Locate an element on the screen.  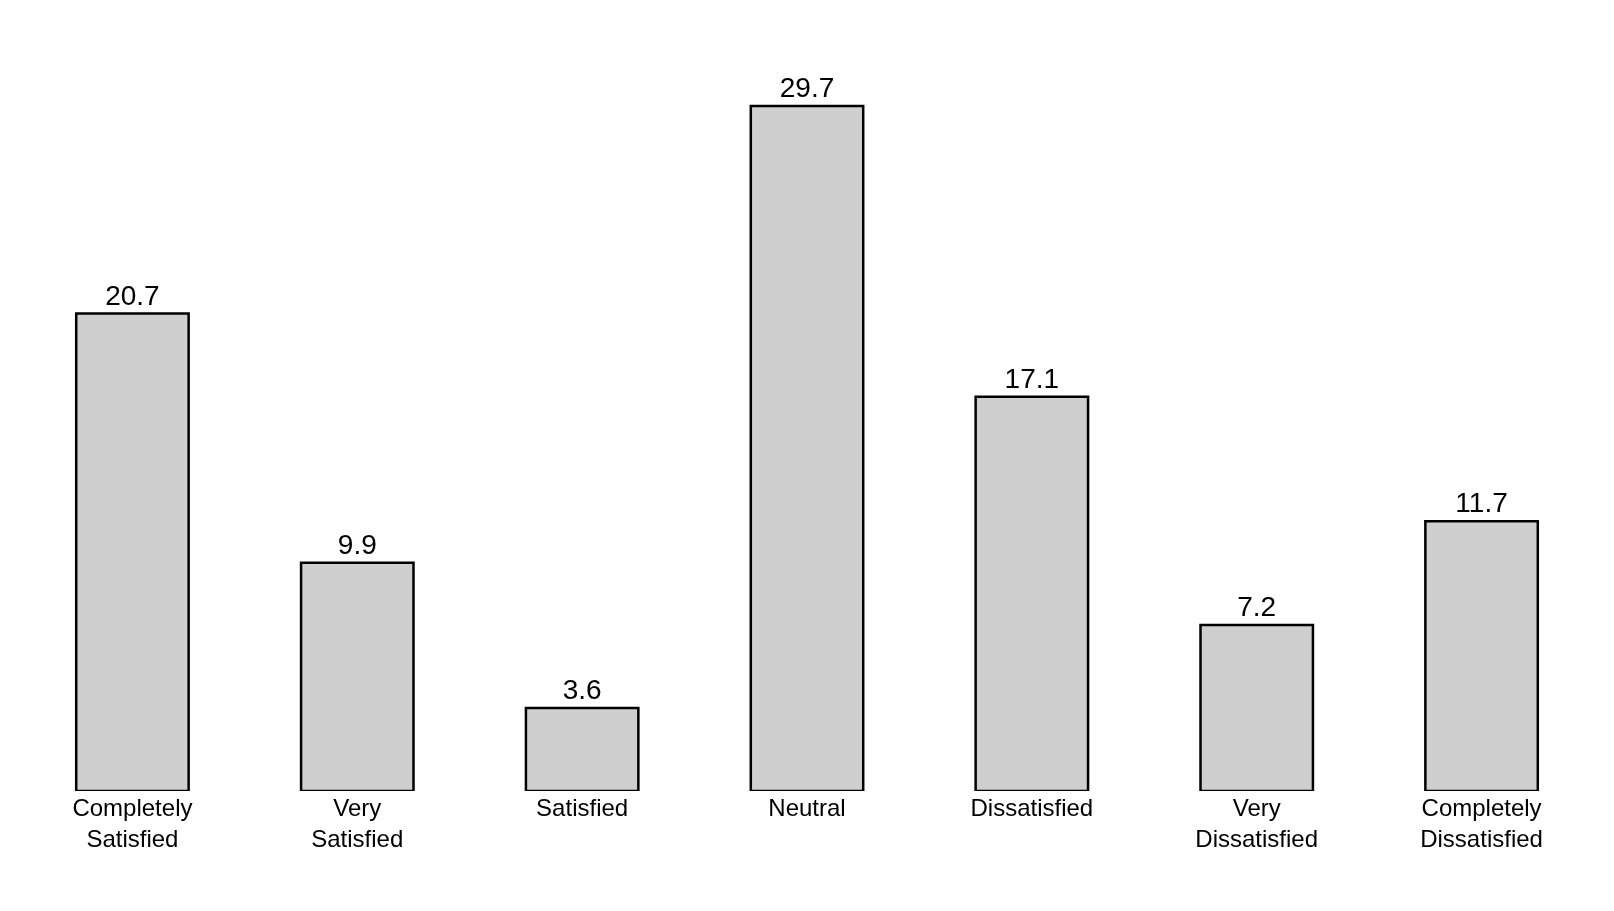
x-tick-label: Dissatisfied is located at coordinates (1032, 807).